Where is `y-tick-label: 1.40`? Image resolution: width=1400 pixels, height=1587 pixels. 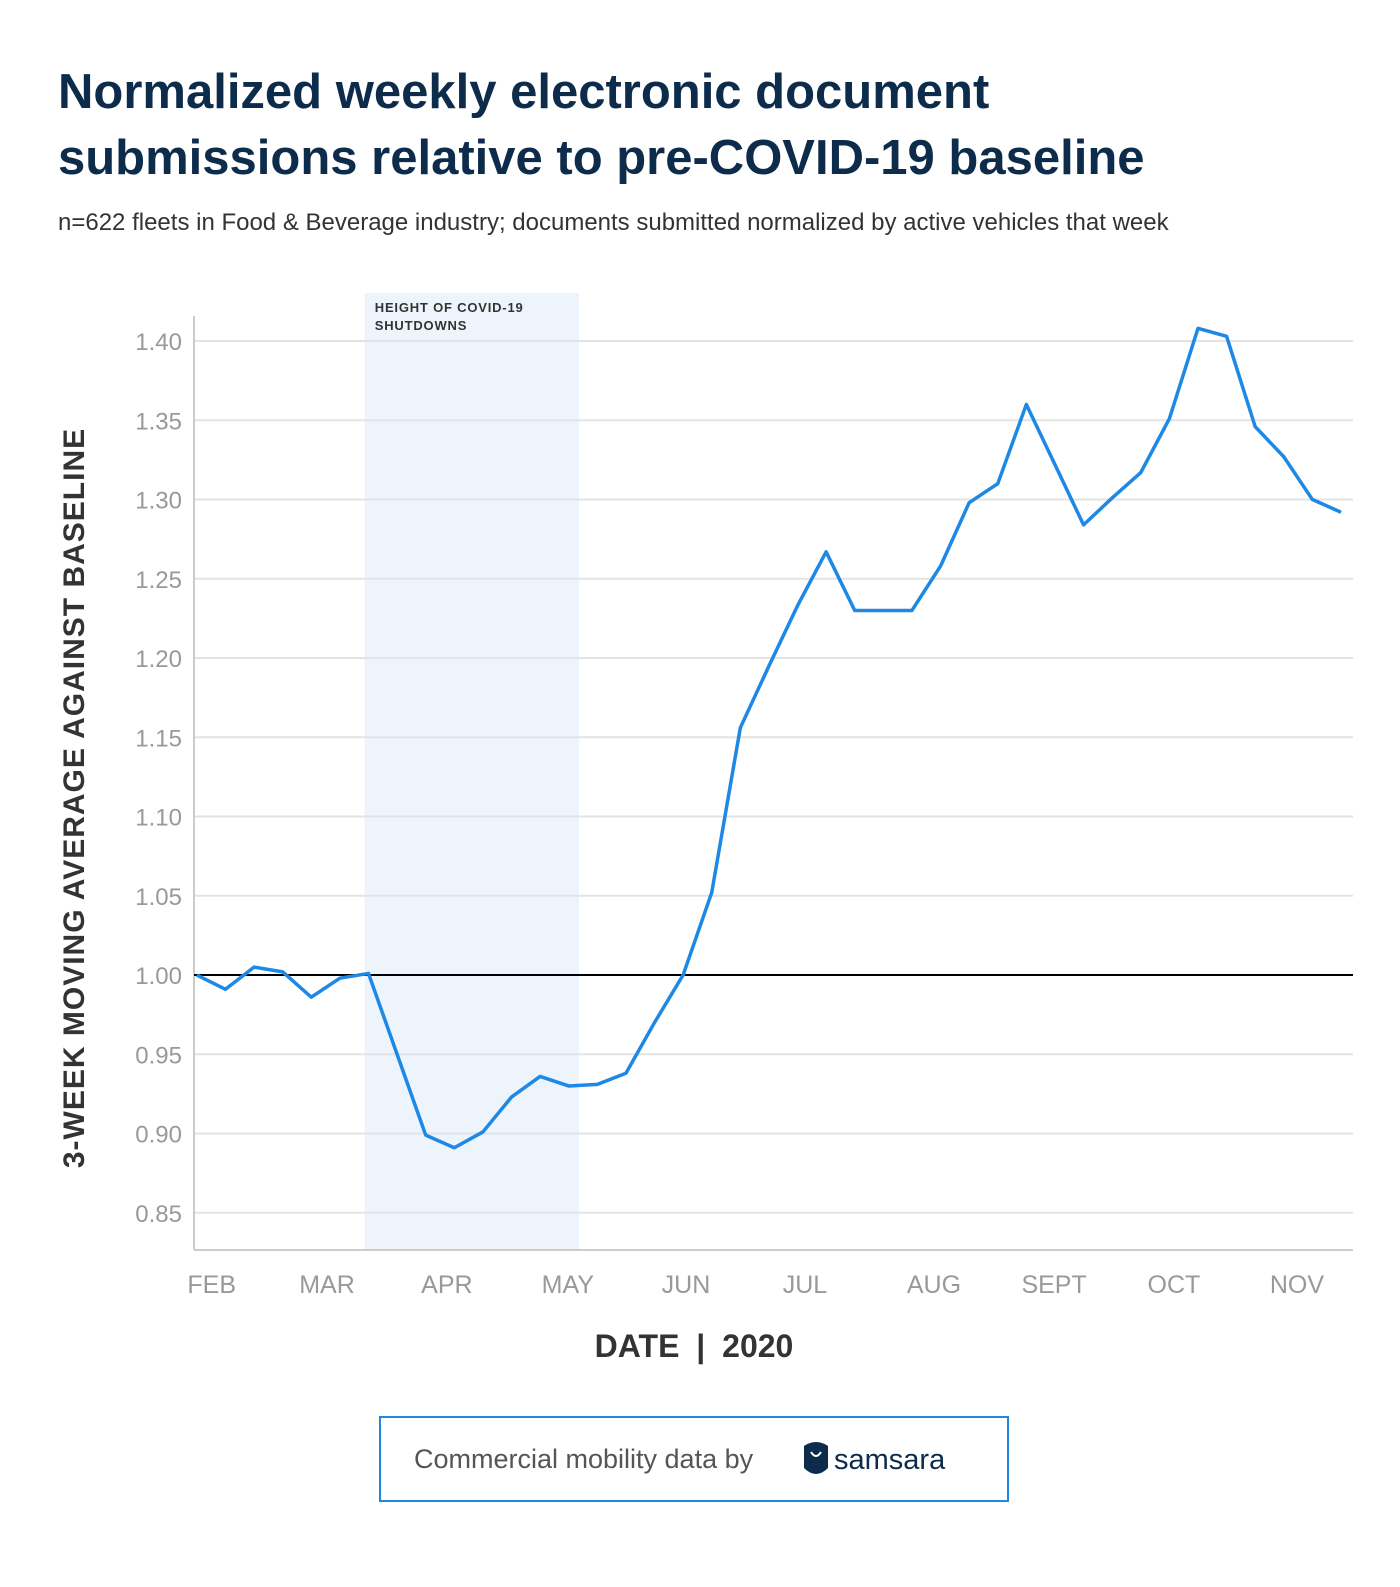 y-tick-label: 1.40 is located at coordinates (158, 342).